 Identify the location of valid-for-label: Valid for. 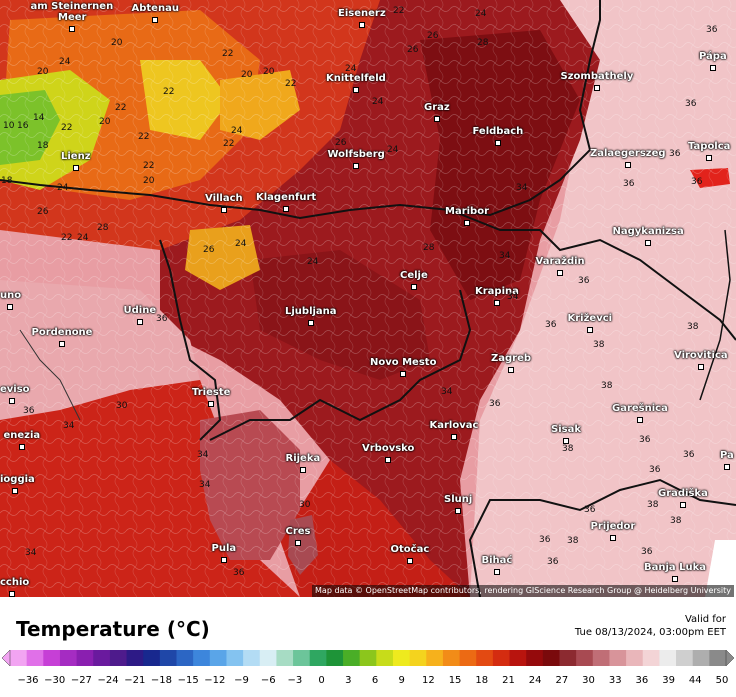
(705, 619).